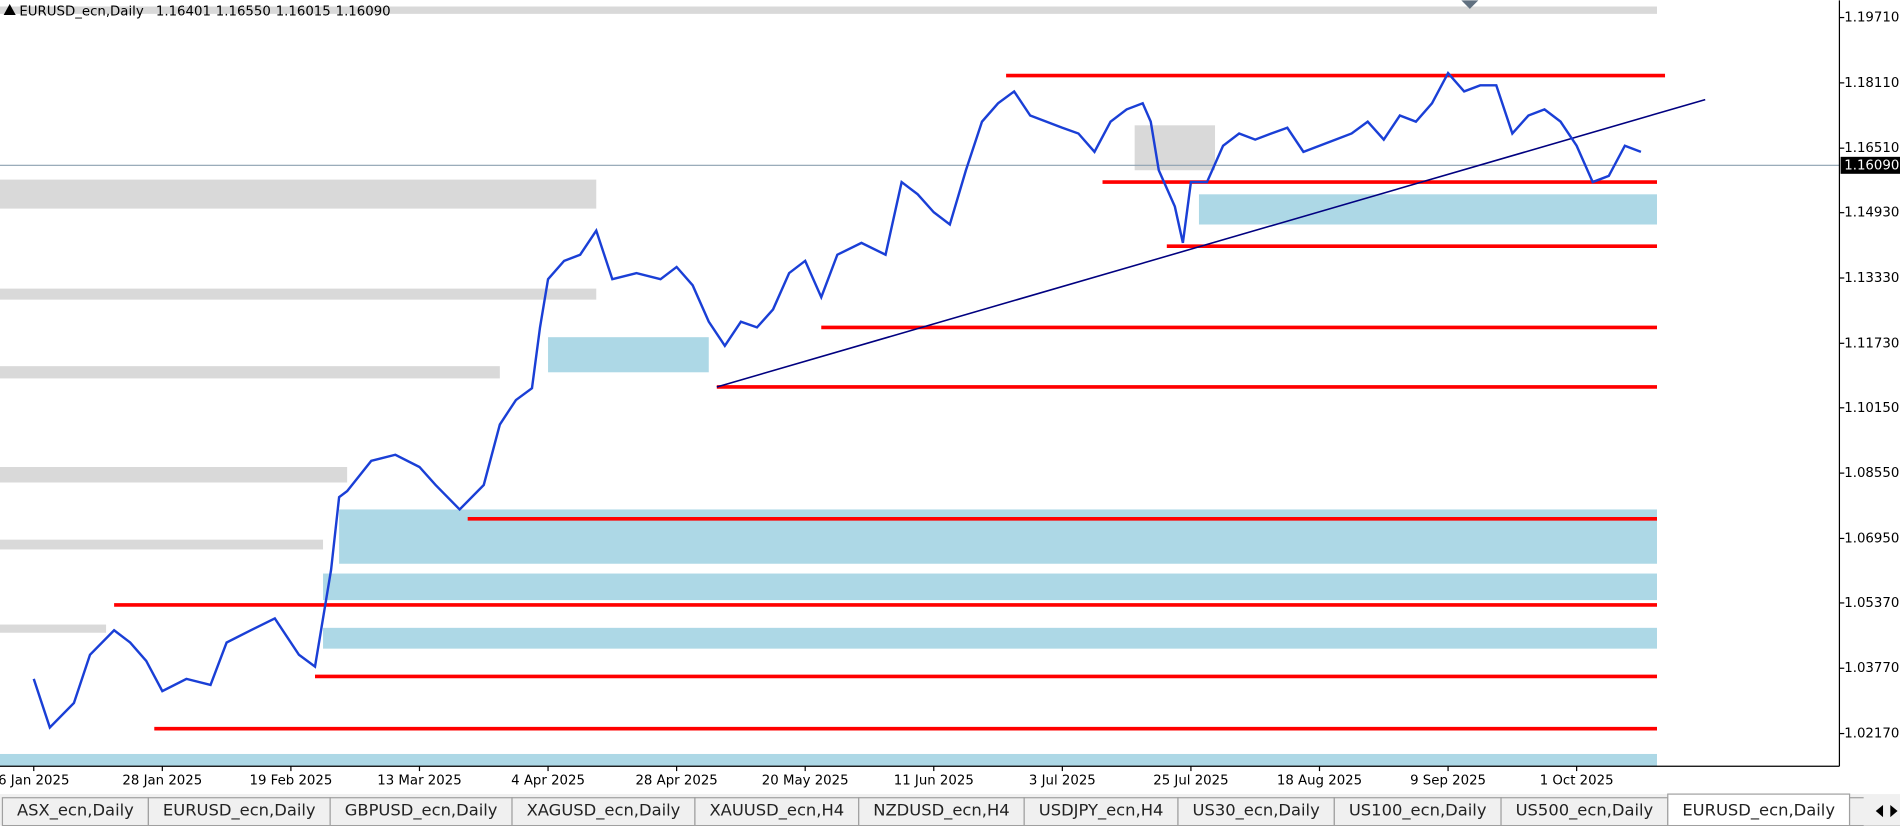 This screenshot has height=826, width=1900. I want to click on last-price-label: 1.16090, so click(1871, 165).